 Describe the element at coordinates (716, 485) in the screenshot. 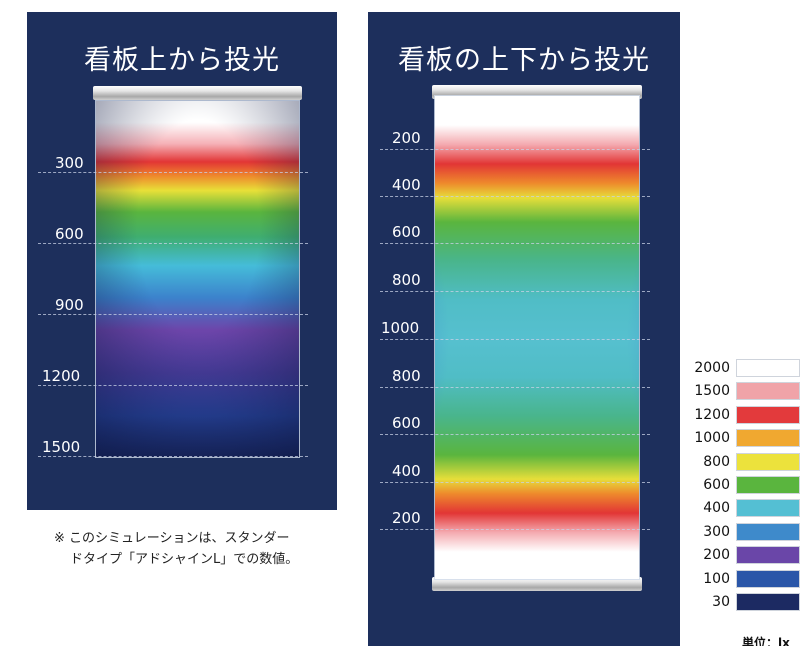

I see `legend-label: 600` at that location.